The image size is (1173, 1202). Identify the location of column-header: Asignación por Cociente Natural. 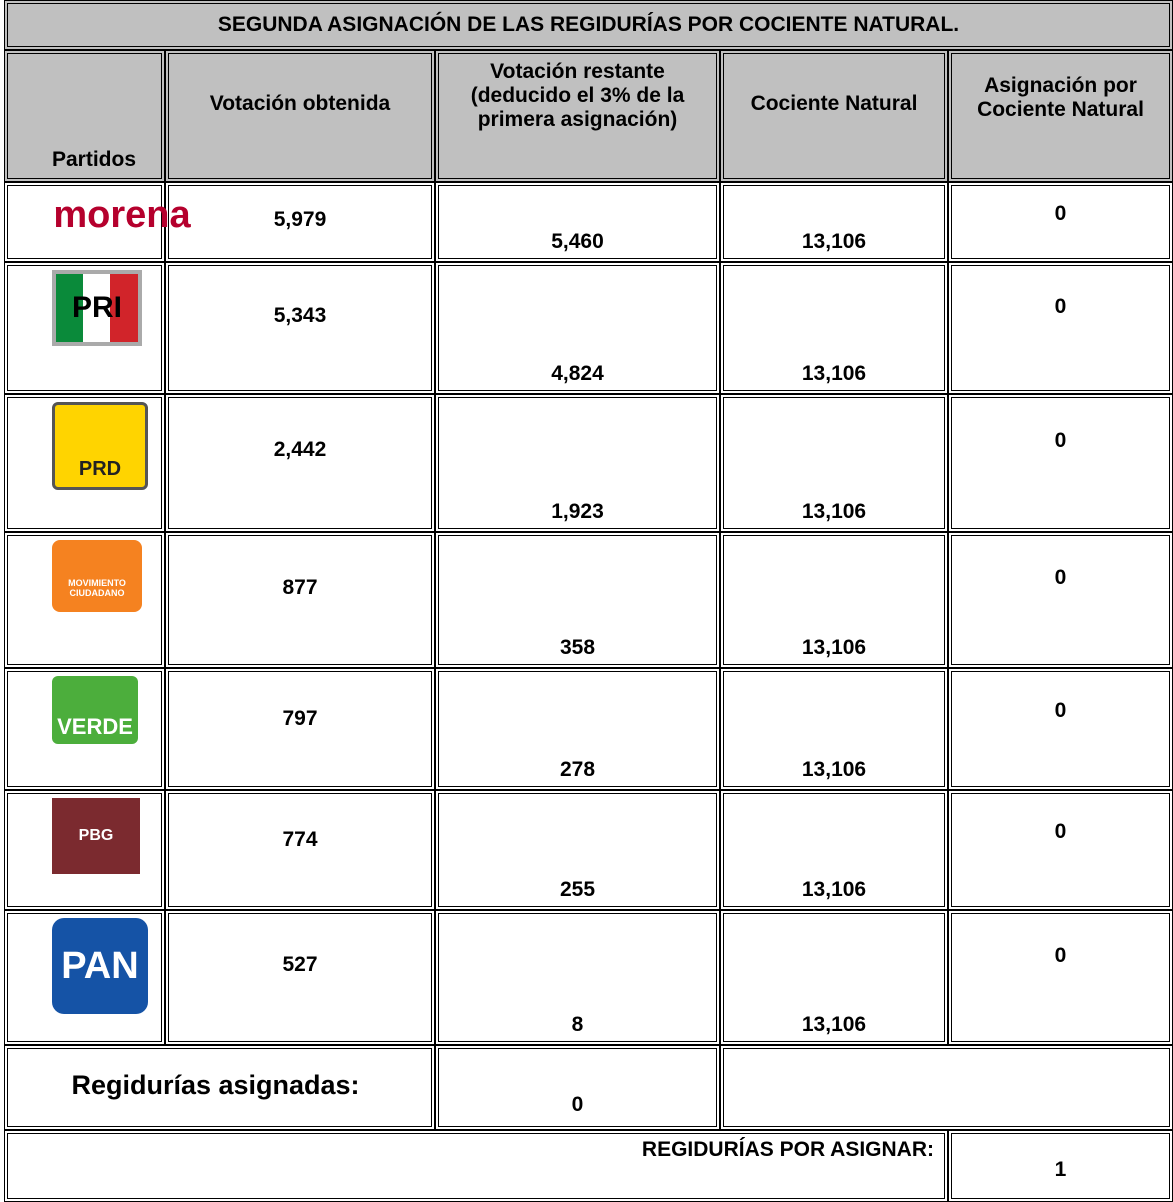
(1060, 97).